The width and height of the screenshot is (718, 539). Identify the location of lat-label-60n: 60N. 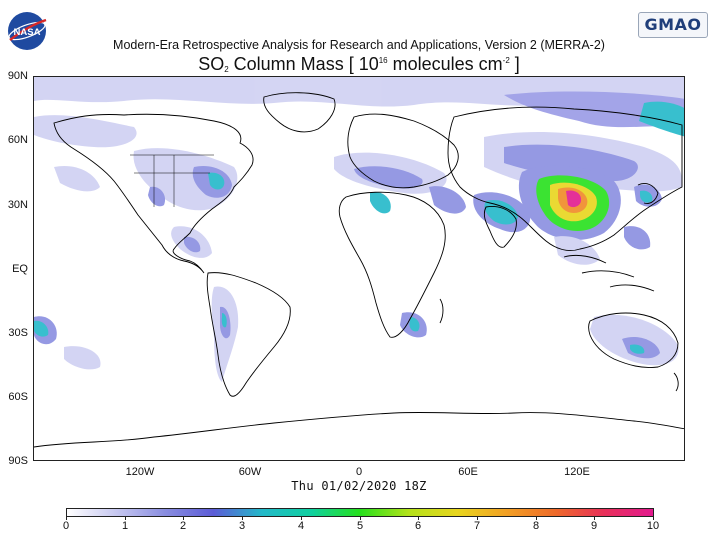
(17, 140).